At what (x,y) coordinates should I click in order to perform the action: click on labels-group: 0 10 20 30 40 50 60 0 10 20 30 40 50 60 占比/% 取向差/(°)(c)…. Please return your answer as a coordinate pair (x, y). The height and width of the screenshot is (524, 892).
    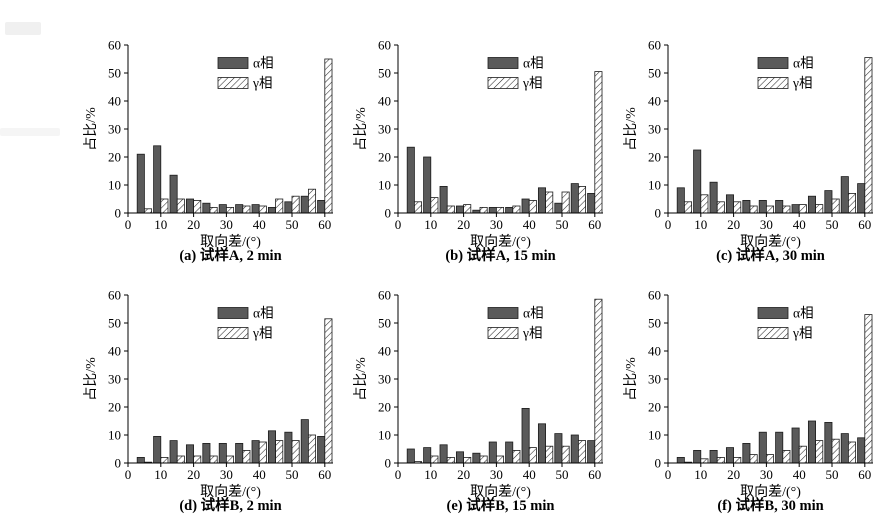
    Looking at the image, I should click on (747, 151).